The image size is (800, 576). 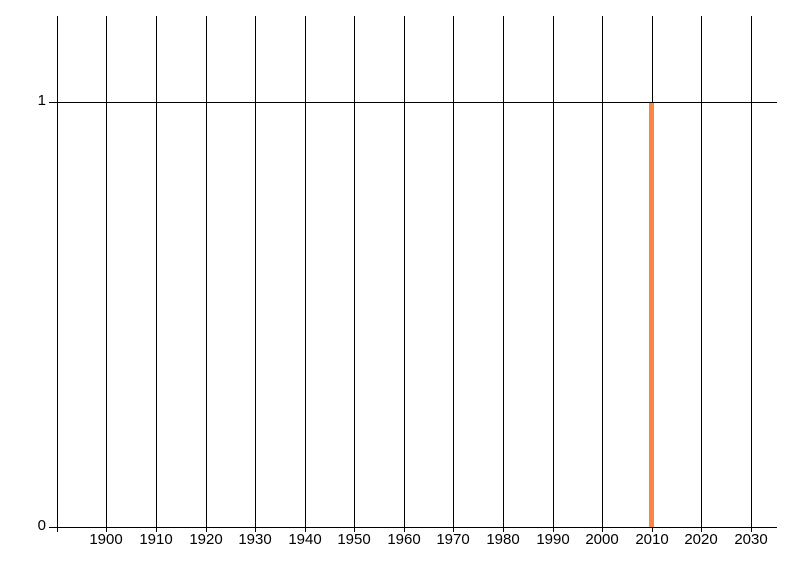 I want to click on x-gridline-1970, so click(x=453, y=274).